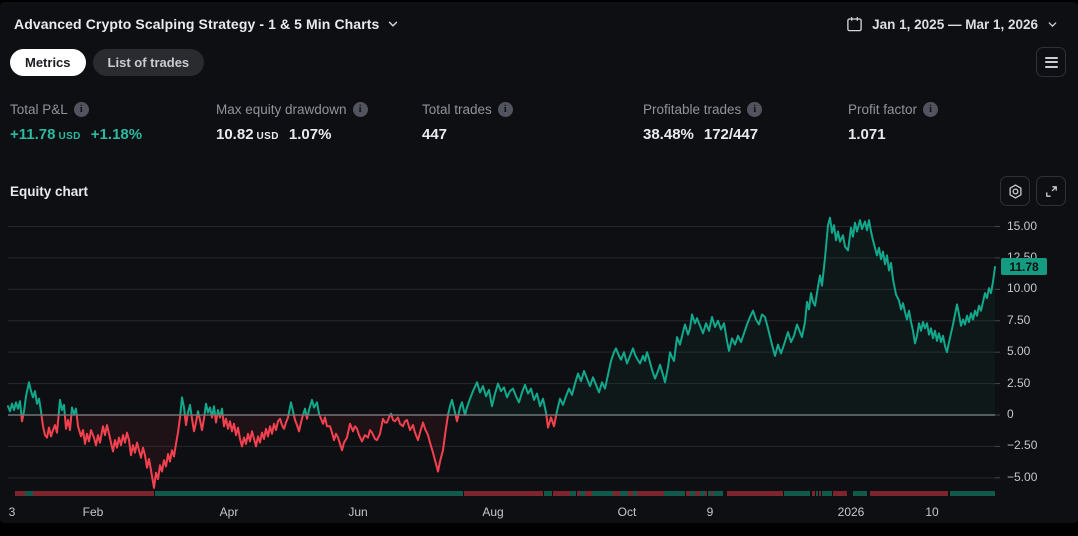 This screenshot has width=1078, height=536. Describe the element at coordinates (48, 62) in the screenshot. I see `tab-metrics: Metrics` at that location.